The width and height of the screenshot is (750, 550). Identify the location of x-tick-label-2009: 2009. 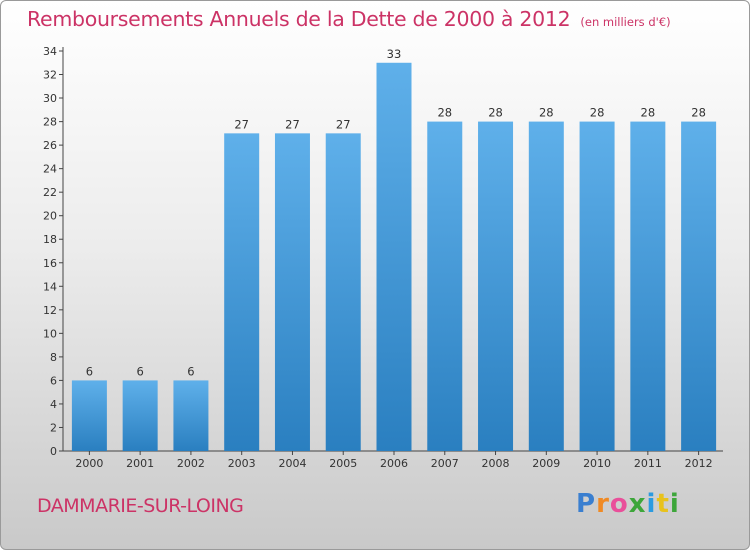
(546, 463).